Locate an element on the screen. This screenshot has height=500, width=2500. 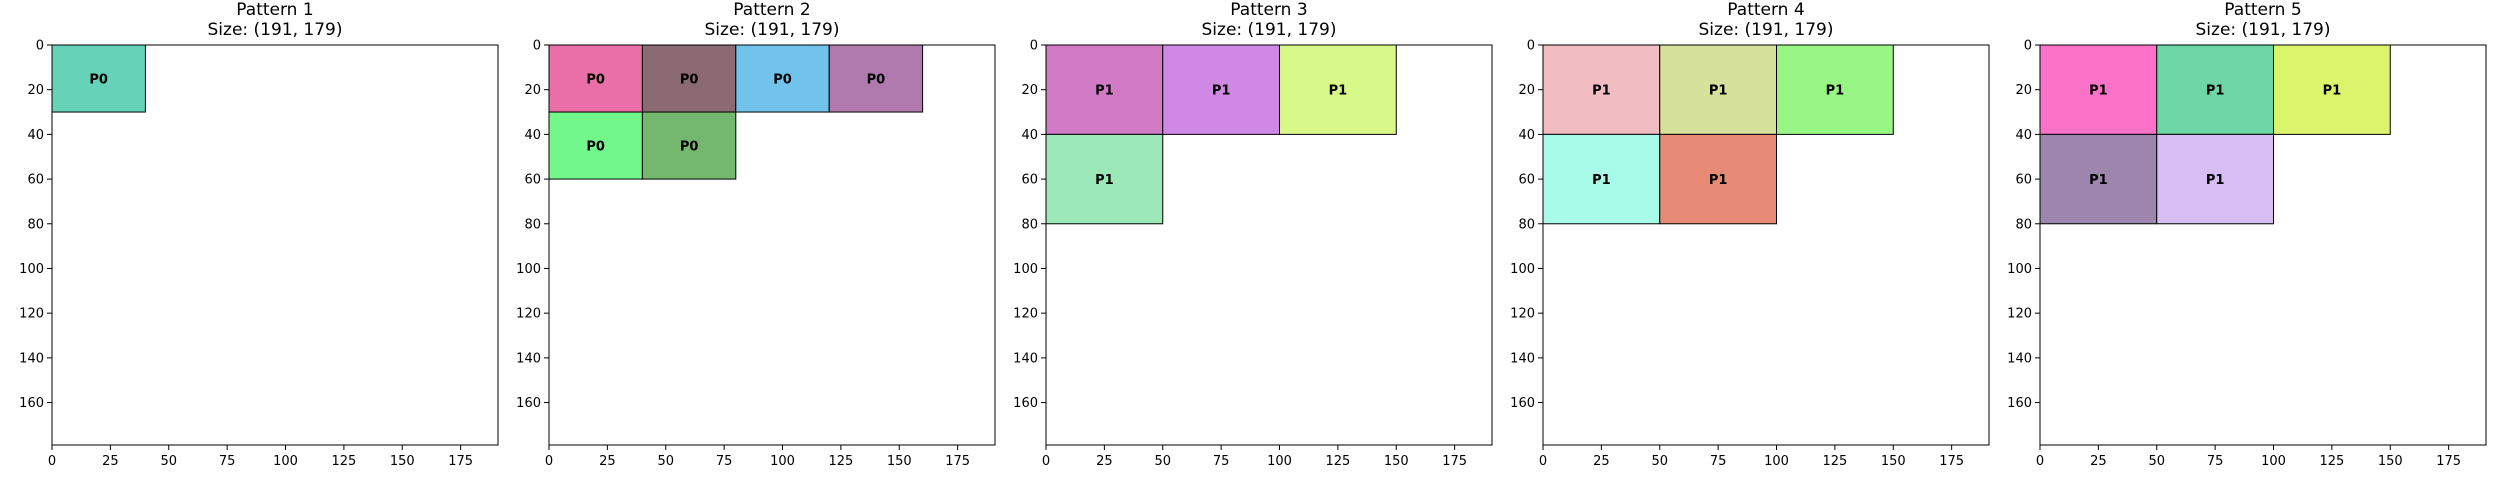
chart-title: Pattern 4 is located at coordinates (1765, 10).